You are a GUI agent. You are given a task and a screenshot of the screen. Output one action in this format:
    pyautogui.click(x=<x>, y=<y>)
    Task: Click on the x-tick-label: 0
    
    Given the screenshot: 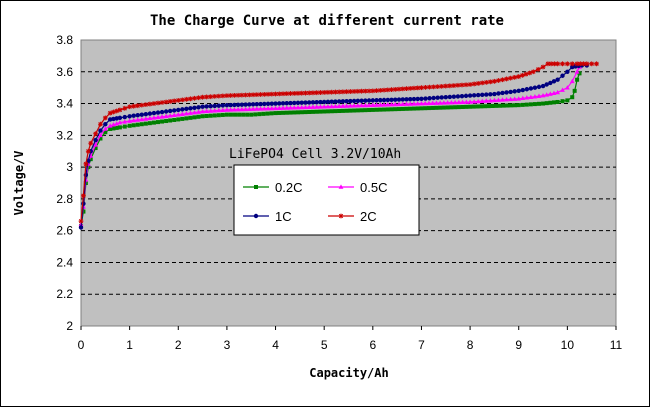 What is the action you would take?
    pyautogui.click(x=81, y=345)
    